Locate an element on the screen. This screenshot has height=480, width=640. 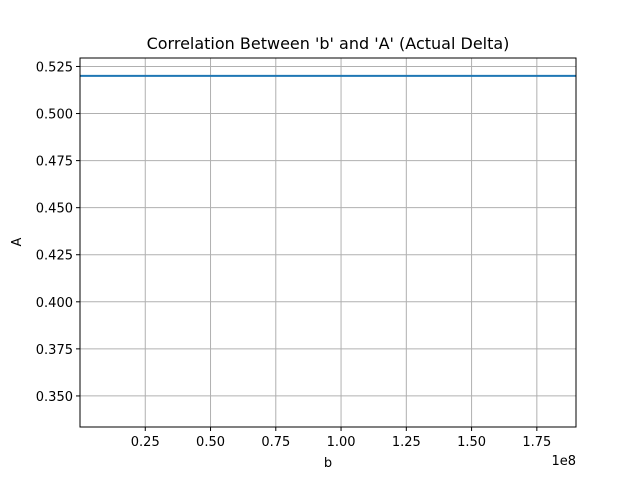
y-tick-label: 0.375 is located at coordinates (54, 350).